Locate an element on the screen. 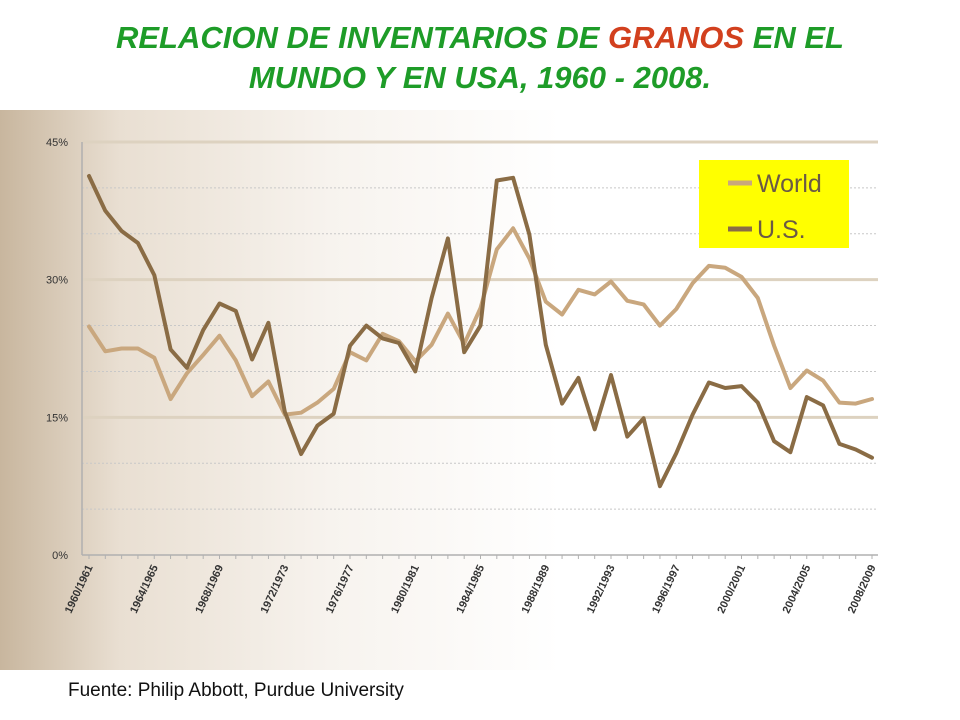 Image resolution: width=960 pixels, height=720 pixels. title-part-1: RELACION DE INVENTARIOS DE is located at coordinates (362, 37).